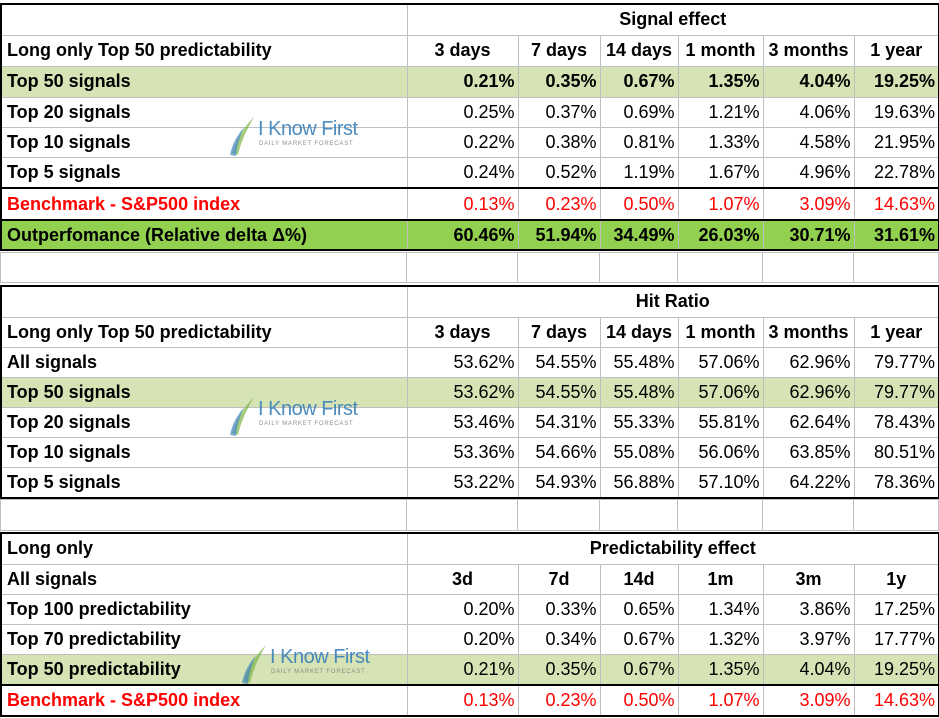 Image resolution: width=939 pixels, height=718 pixels. What do you see at coordinates (462, 639) in the screenshot?
I see `cell-value: 0.20%` at bounding box center [462, 639].